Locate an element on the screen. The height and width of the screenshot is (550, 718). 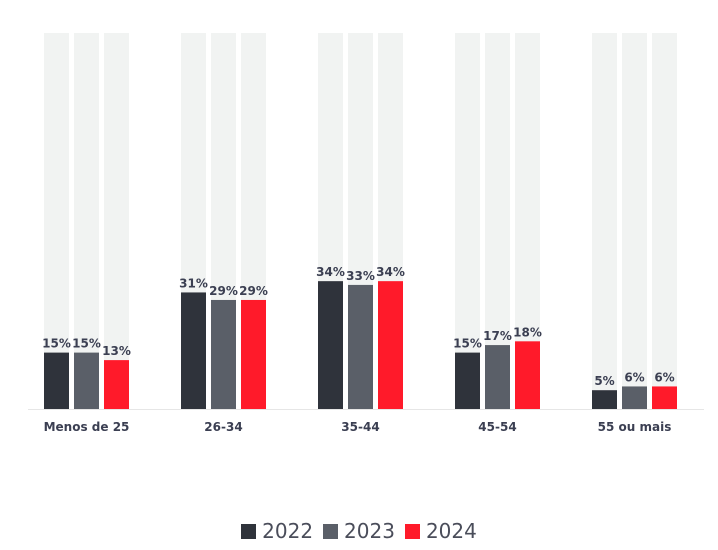
legend-item-2024: 2024 is located at coordinates (440, 531).